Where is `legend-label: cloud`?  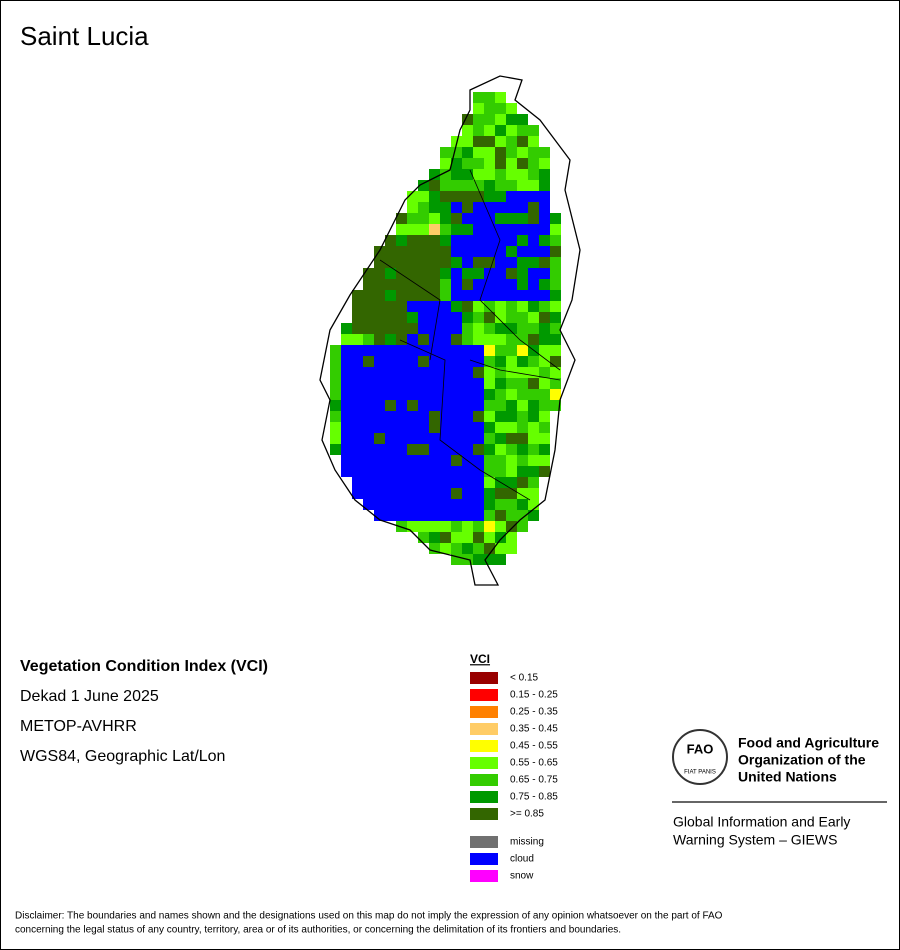 legend-label: cloud is located at coordinates (522, 859).